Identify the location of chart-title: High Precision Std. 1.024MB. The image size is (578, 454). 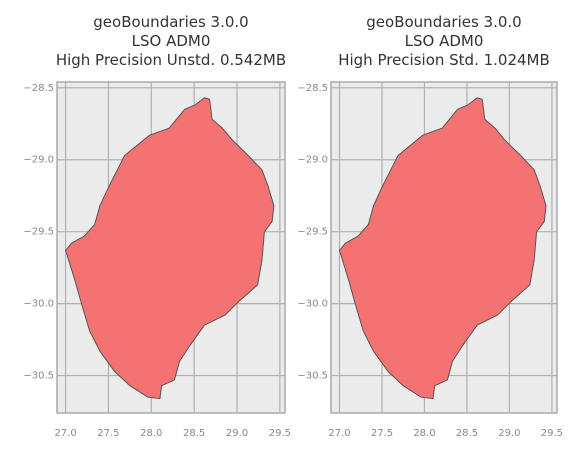
(444, 60).